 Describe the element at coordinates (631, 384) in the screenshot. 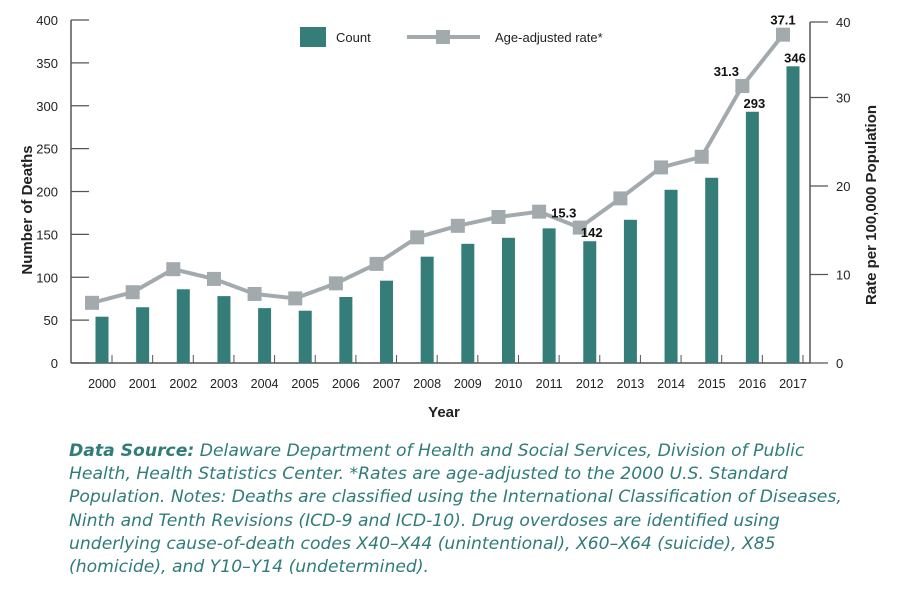

I see `x-tick-label: 2013` at that location.